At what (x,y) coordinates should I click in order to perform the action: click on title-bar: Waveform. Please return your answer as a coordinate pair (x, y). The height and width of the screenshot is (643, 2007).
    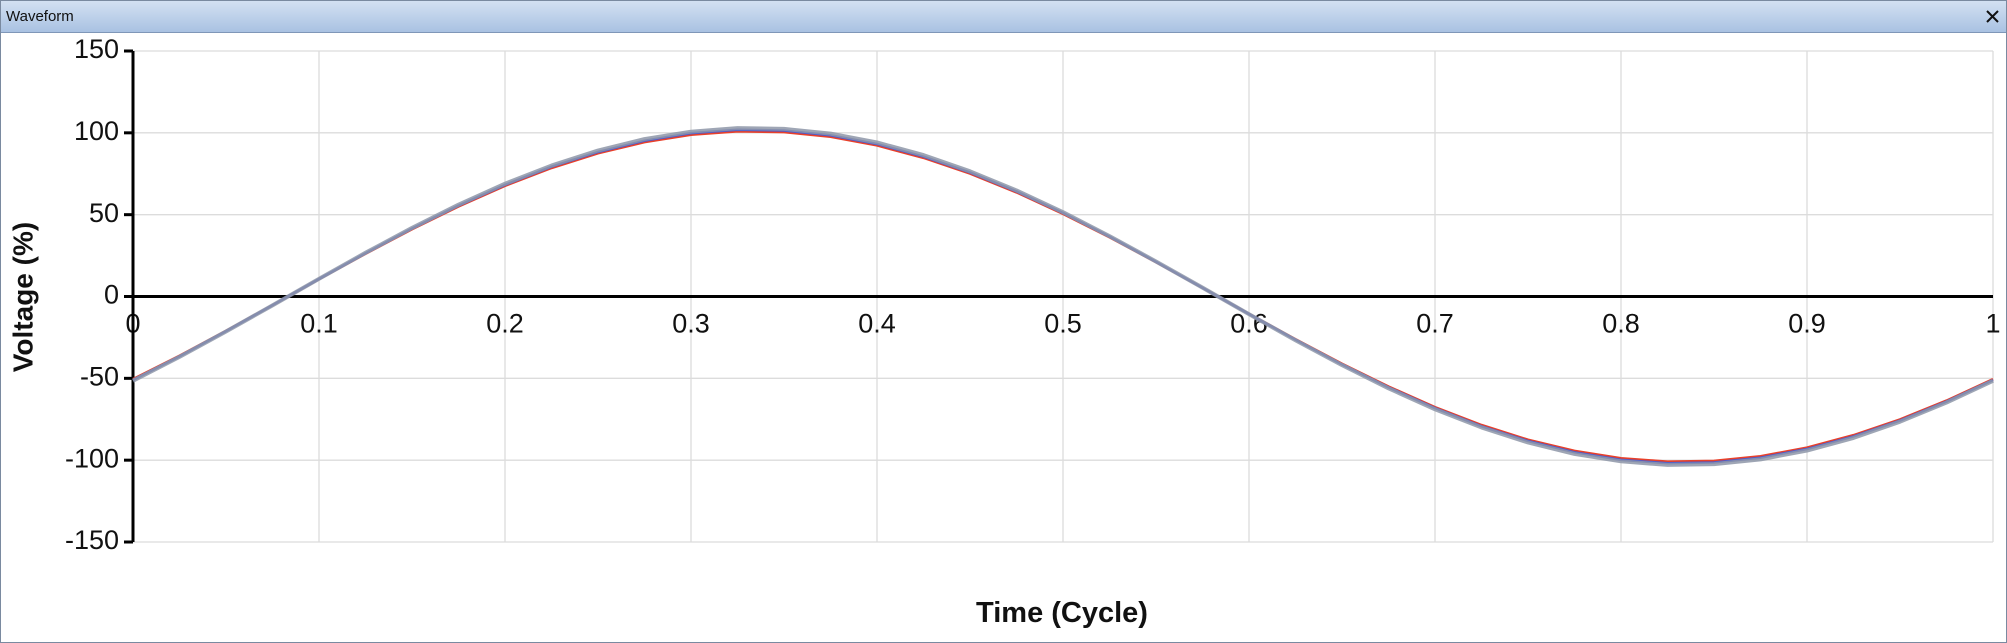
    Looking at the image, I should click on (1003, 17).